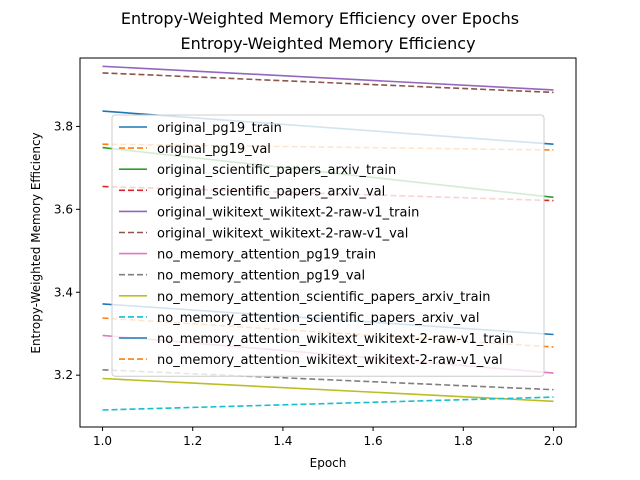 The height and width of the screenshot is (480, 640). I want to click on x-tick-label: 1.8, so click(463, 441).